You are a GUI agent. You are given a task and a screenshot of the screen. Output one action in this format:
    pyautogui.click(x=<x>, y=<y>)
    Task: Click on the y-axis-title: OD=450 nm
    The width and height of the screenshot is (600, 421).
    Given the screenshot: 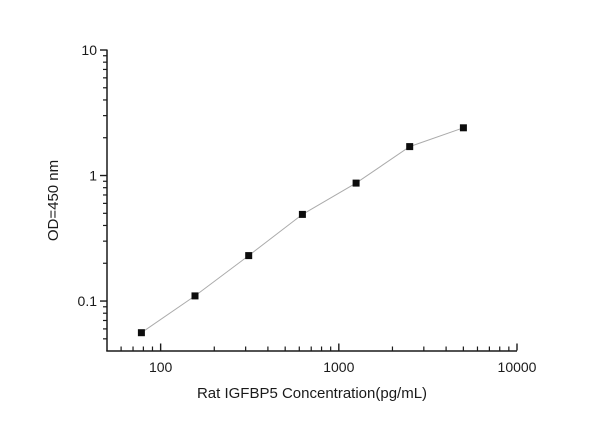 What is the action you would take?
    pyautogui.click(x=53, y=200)
    